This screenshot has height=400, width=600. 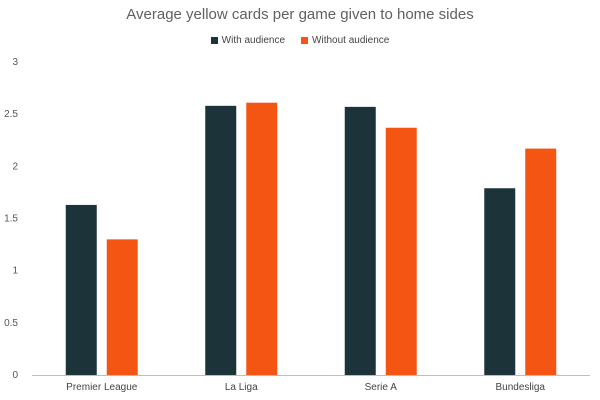 What do you see at coordinates (11, 323) in the screenshot?
I see `y-tick-label: 0.5` at bounding box center [11, 323].